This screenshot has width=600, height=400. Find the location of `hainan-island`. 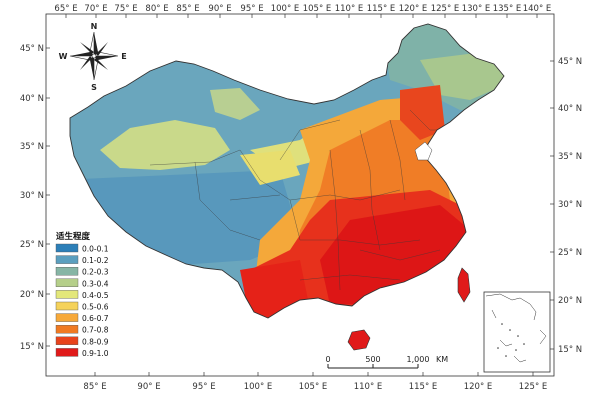

hainan-island is located at coordinates (359, 340).